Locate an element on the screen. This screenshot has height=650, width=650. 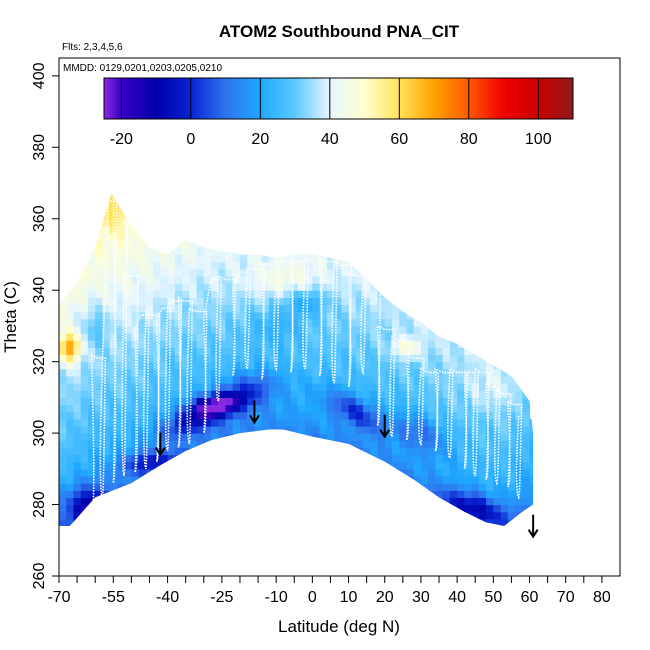
x-tick-label: 50 is located at coordinates (493, 597).